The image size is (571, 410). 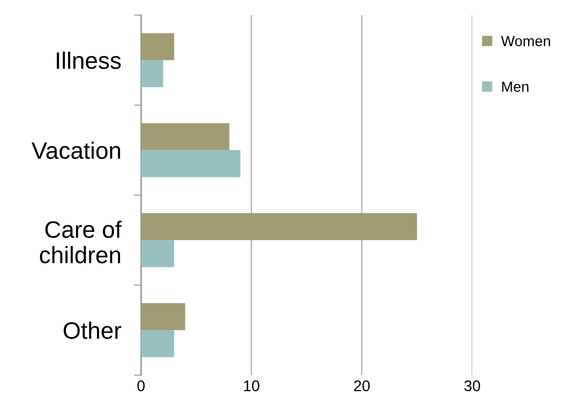 I want to click on y-tick-label: Care of children, so click(x=81, y=242).